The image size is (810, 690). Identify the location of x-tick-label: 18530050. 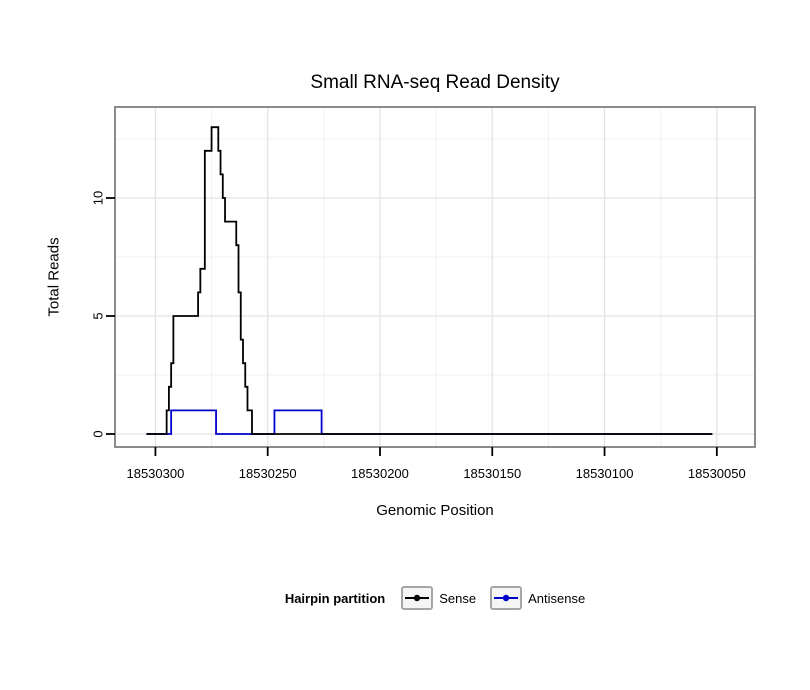
(716, 473).